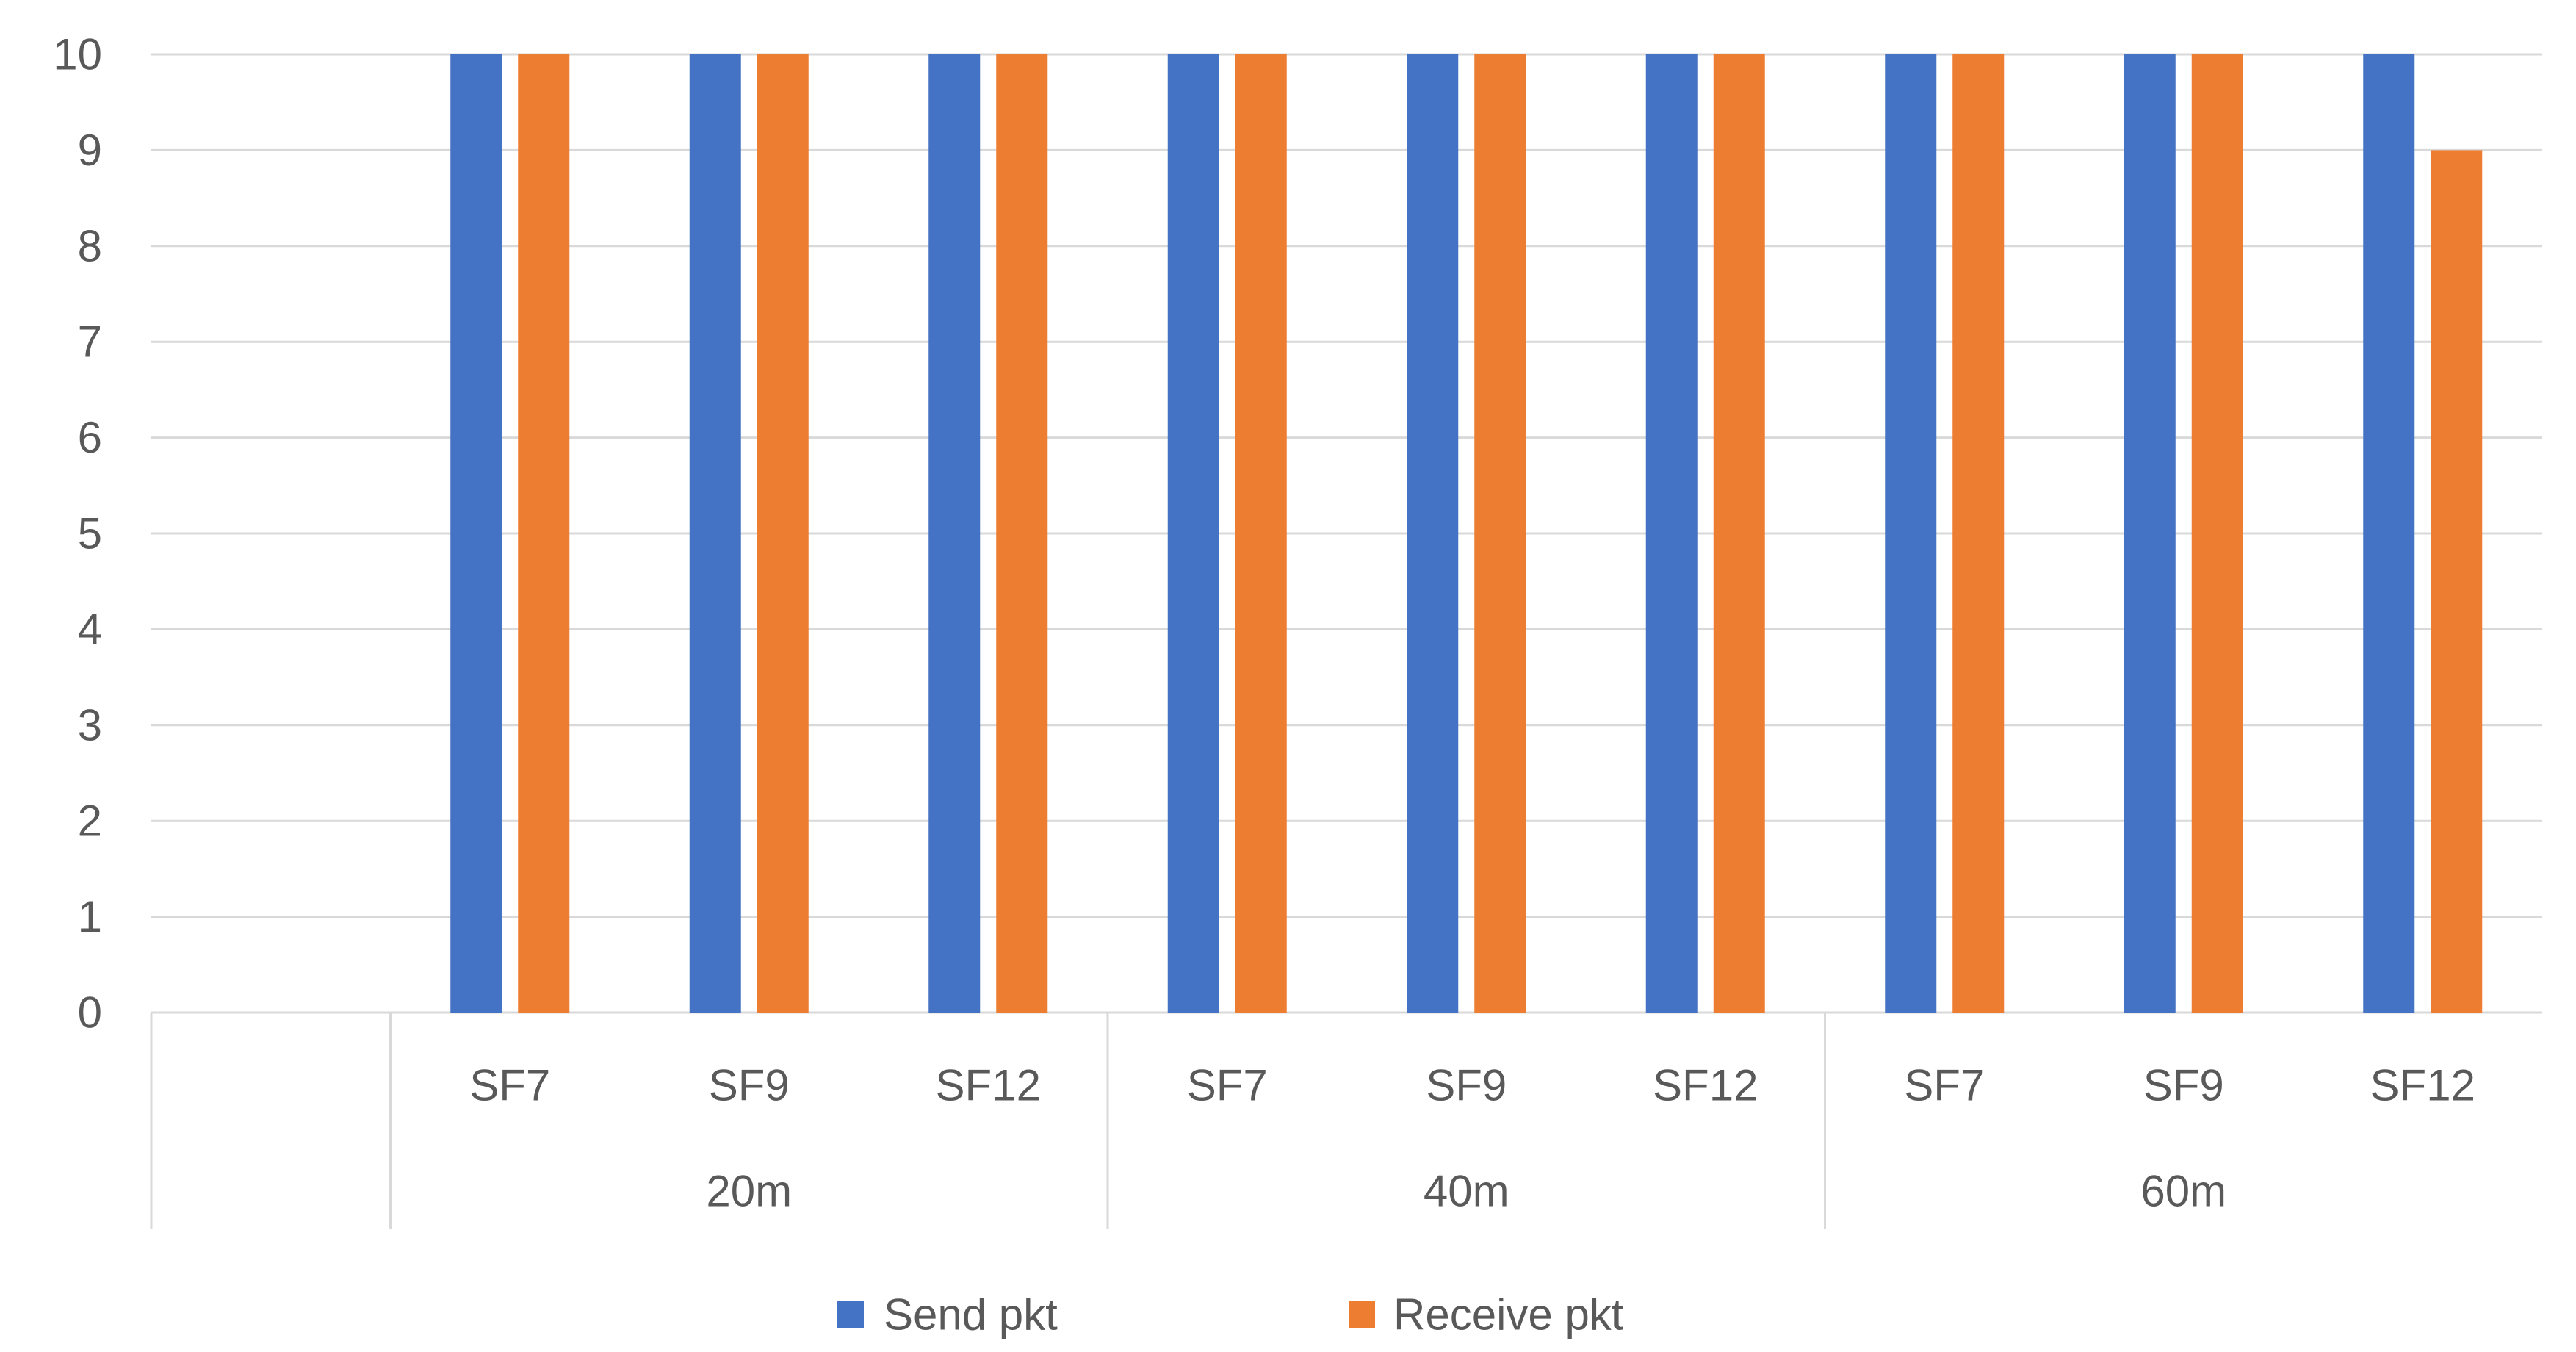  What do you see at coordinates (90, 1013) in the screenshot?
I see `y-tick-label: 0` at bounding box center [90, 1013].